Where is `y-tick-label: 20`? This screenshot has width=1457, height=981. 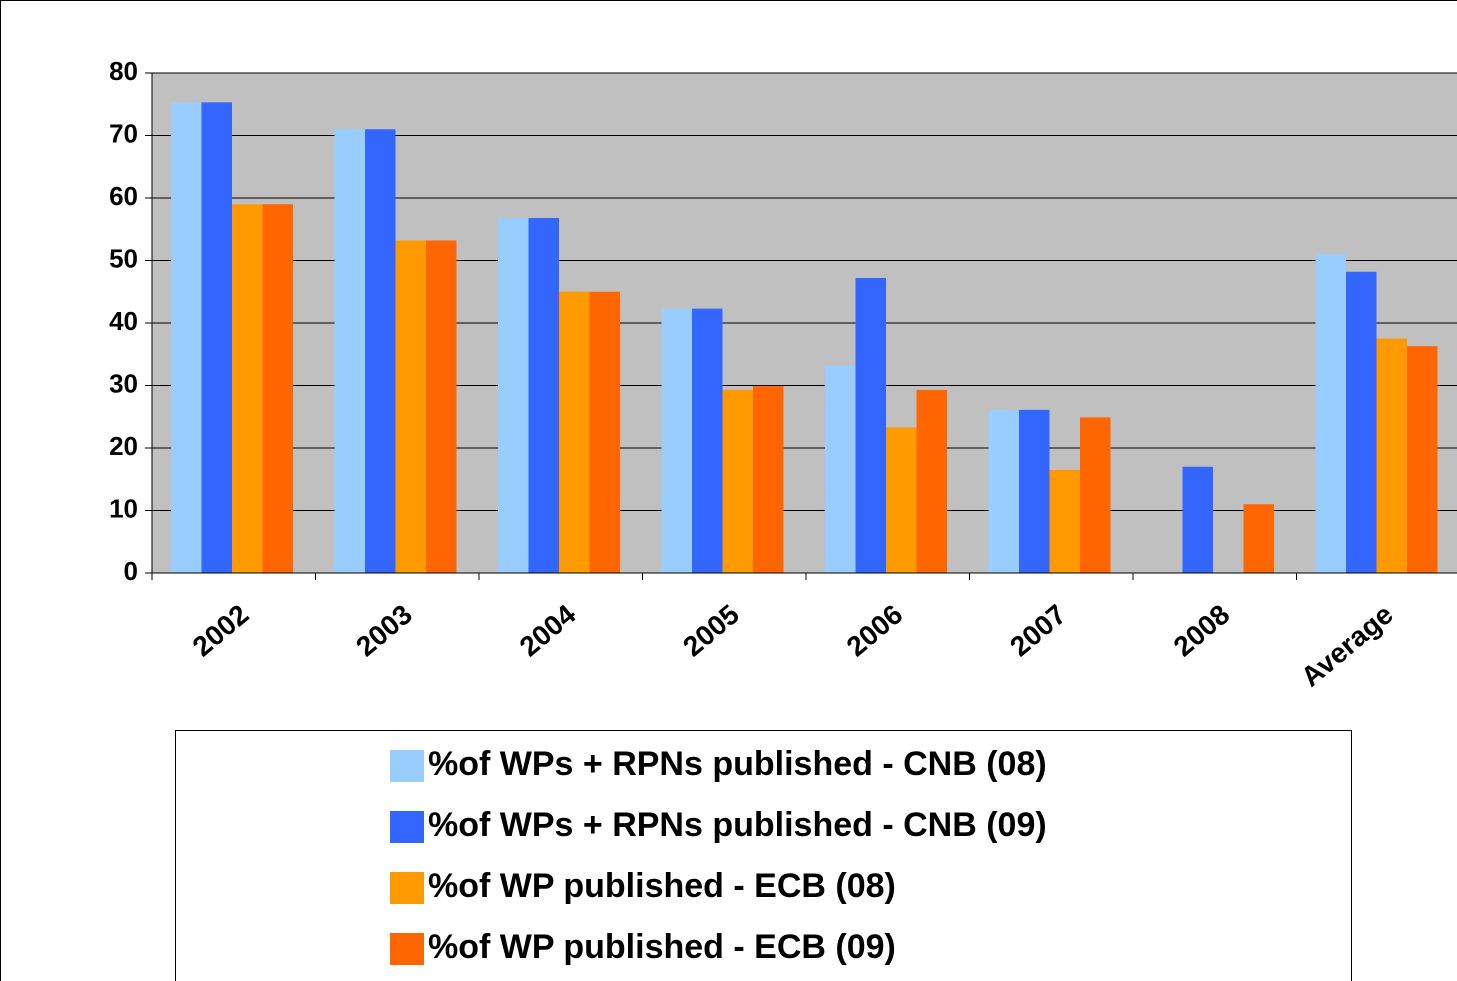
y-tick-label: 20 is located at coordinates (123, 446).